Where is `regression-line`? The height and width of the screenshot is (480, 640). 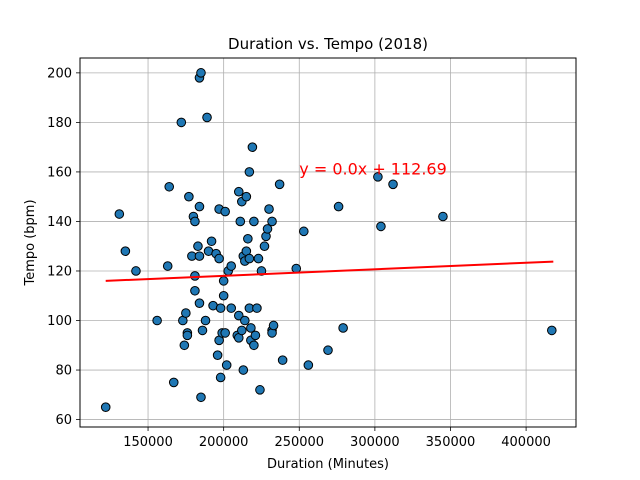 regression-line is located at coordinates (329, 271).